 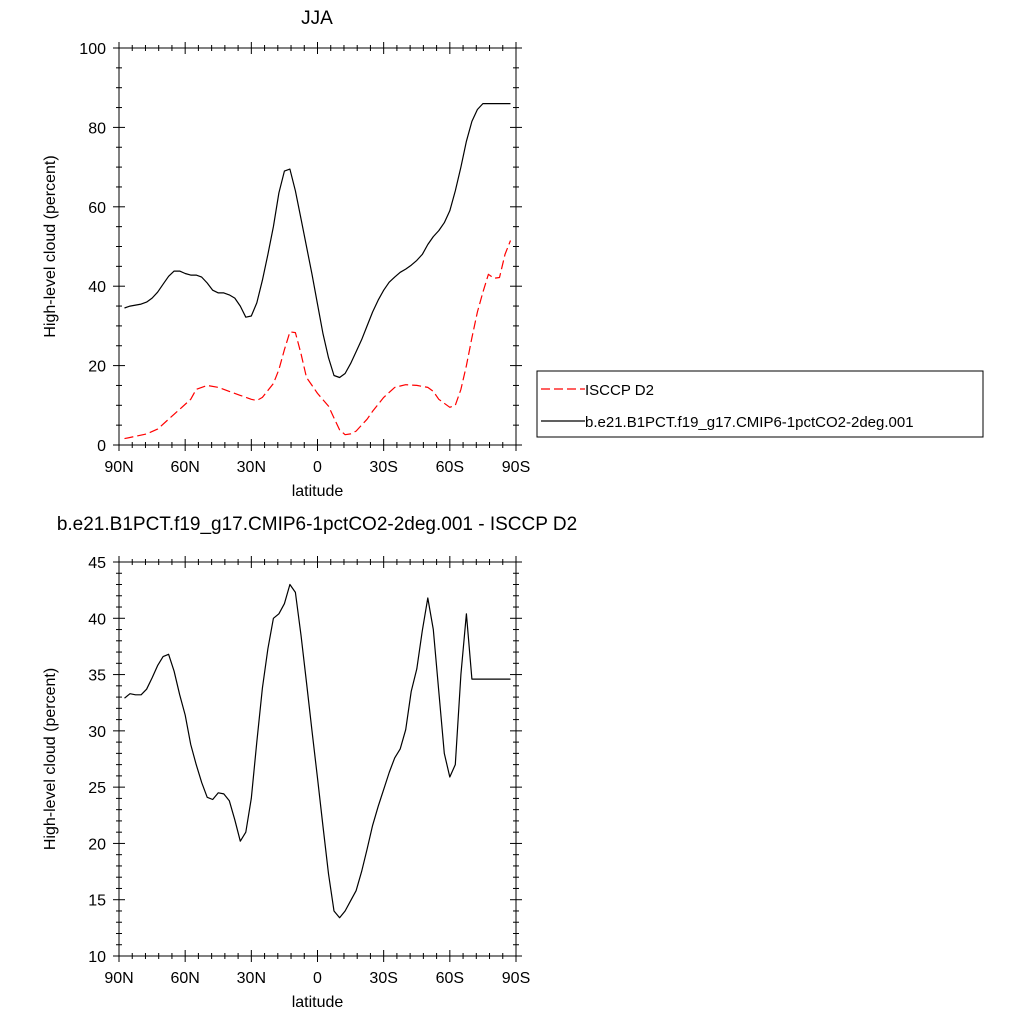 I want to click on y-tick-label: 10, so click(x=97, y=957).